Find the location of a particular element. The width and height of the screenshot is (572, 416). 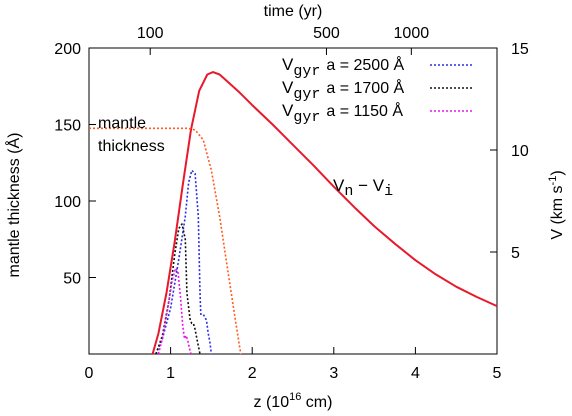

x-tick-label: 4 is located at coordinates (415, 373).